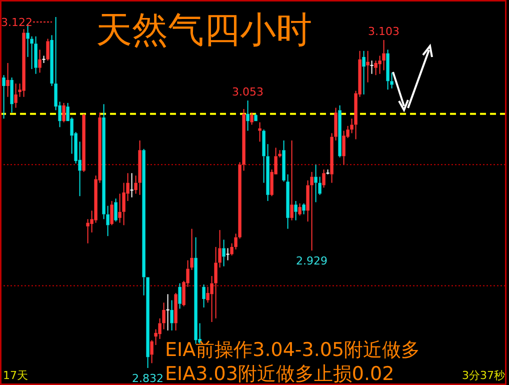 The image size is (509, 385). Describe the element at coordinates (148, 378) in the screenshot. I see `annotation: 2.832` at that location.